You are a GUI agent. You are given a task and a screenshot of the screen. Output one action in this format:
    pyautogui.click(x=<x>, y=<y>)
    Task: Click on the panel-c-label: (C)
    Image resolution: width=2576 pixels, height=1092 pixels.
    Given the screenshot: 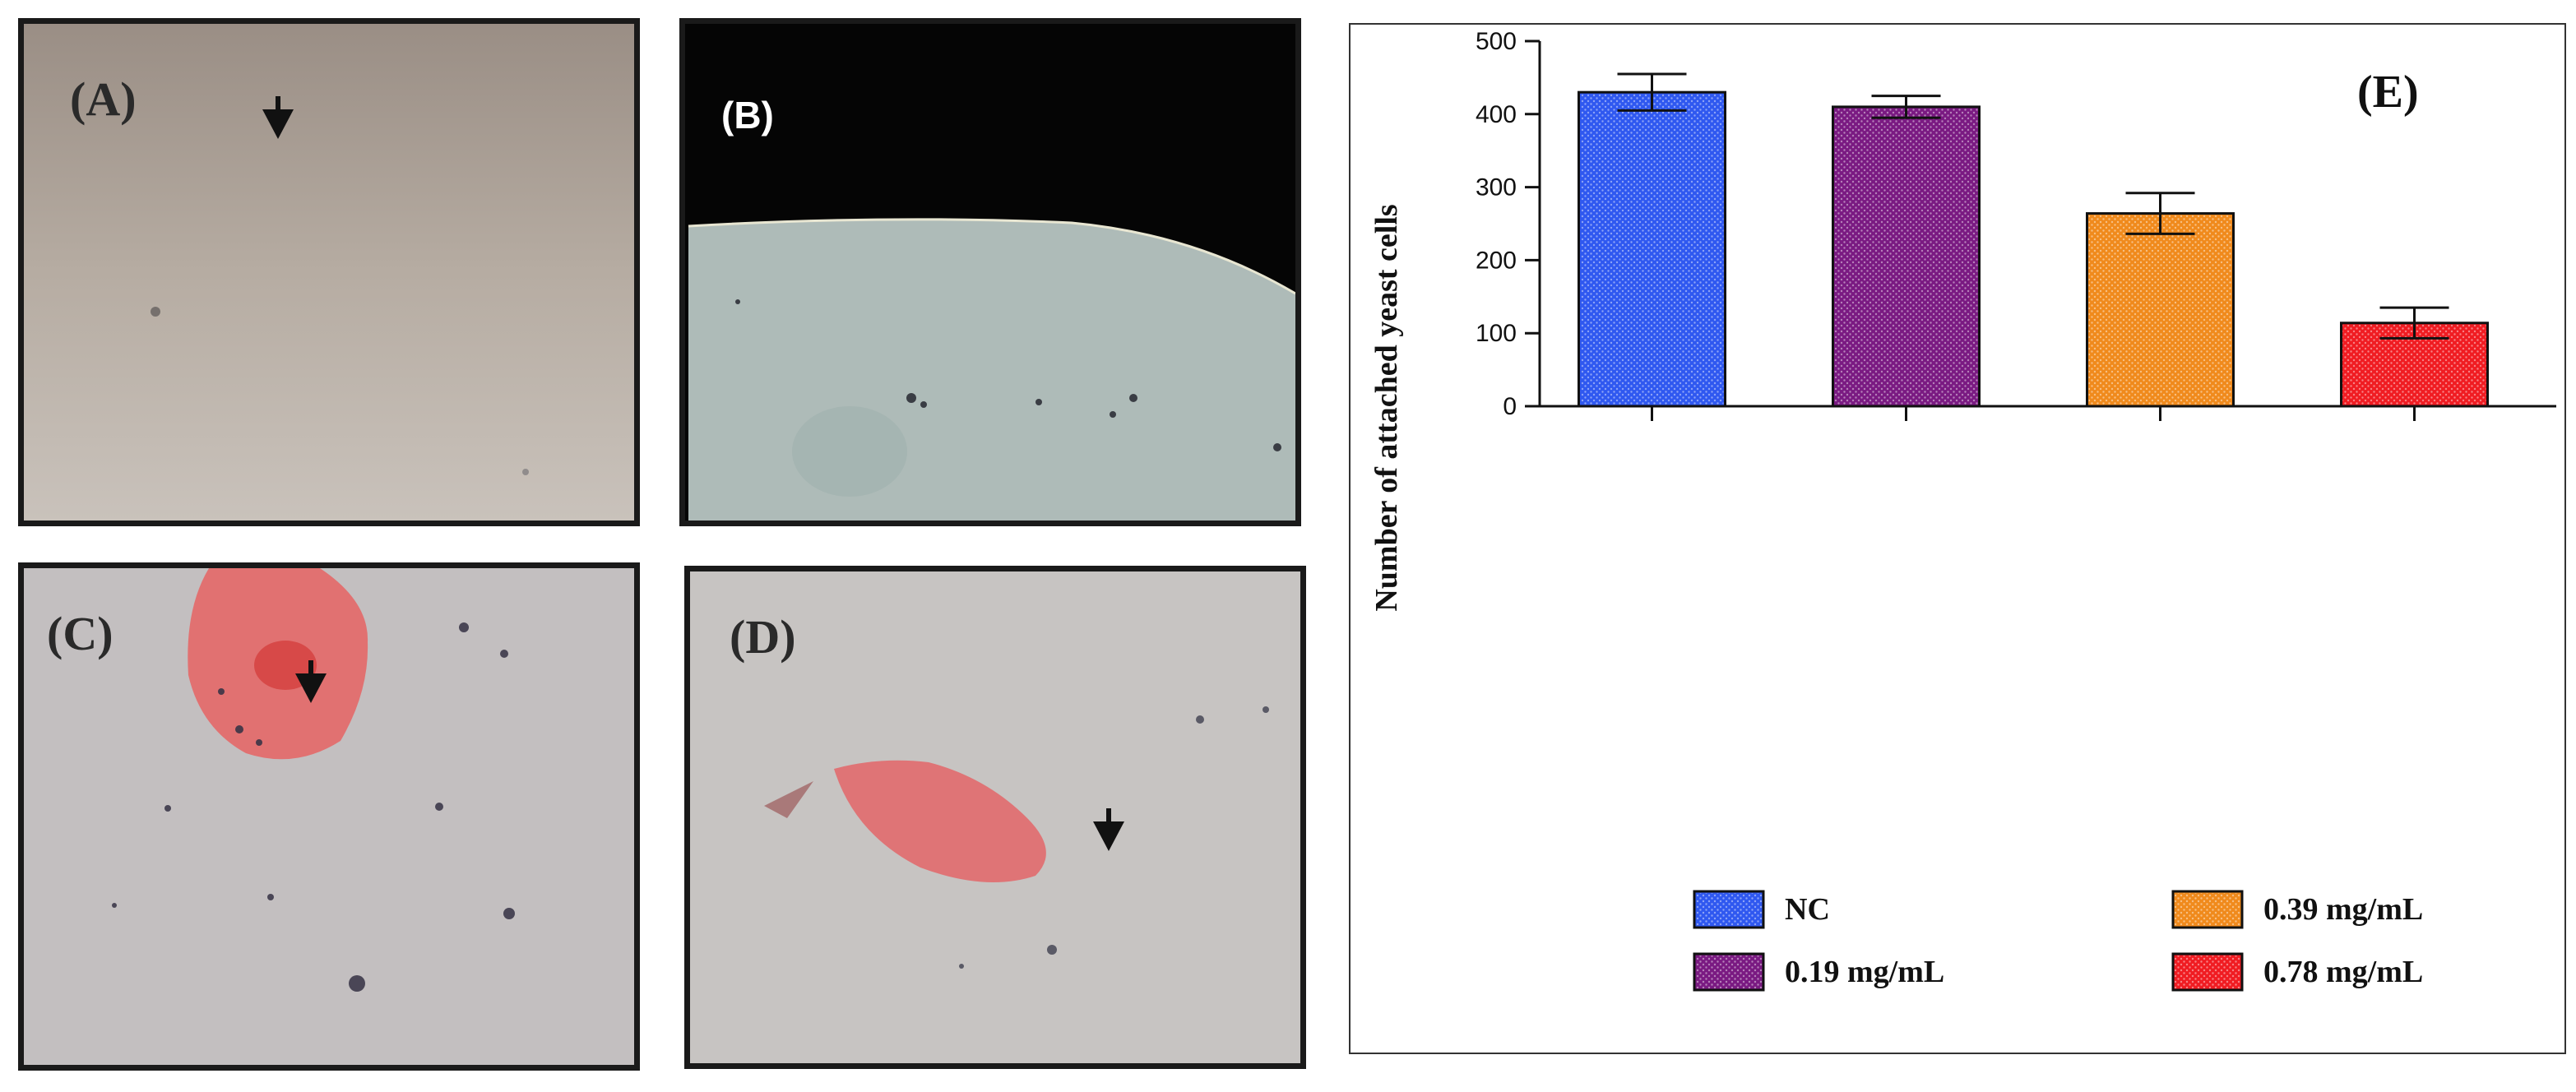 What is the action you would take?
    pyautogui.click(x=81, y=633)
    